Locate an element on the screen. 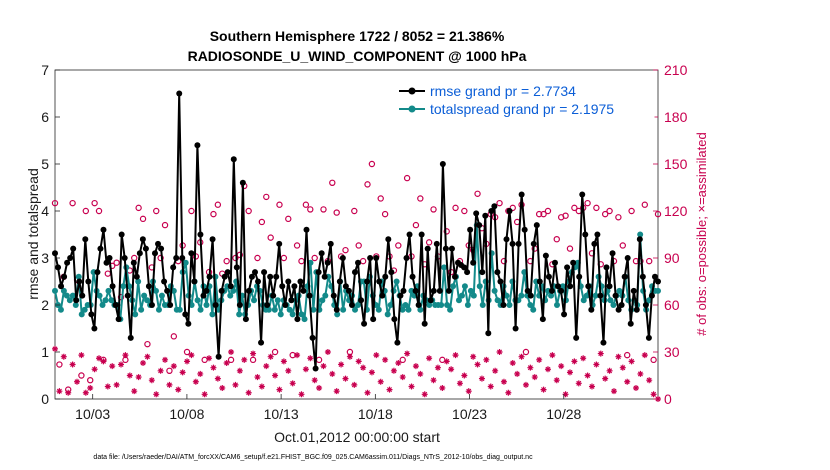 This screenshot has width=830, height=470. y-left-tick-label: 1 is located at coordinates (45, 352).